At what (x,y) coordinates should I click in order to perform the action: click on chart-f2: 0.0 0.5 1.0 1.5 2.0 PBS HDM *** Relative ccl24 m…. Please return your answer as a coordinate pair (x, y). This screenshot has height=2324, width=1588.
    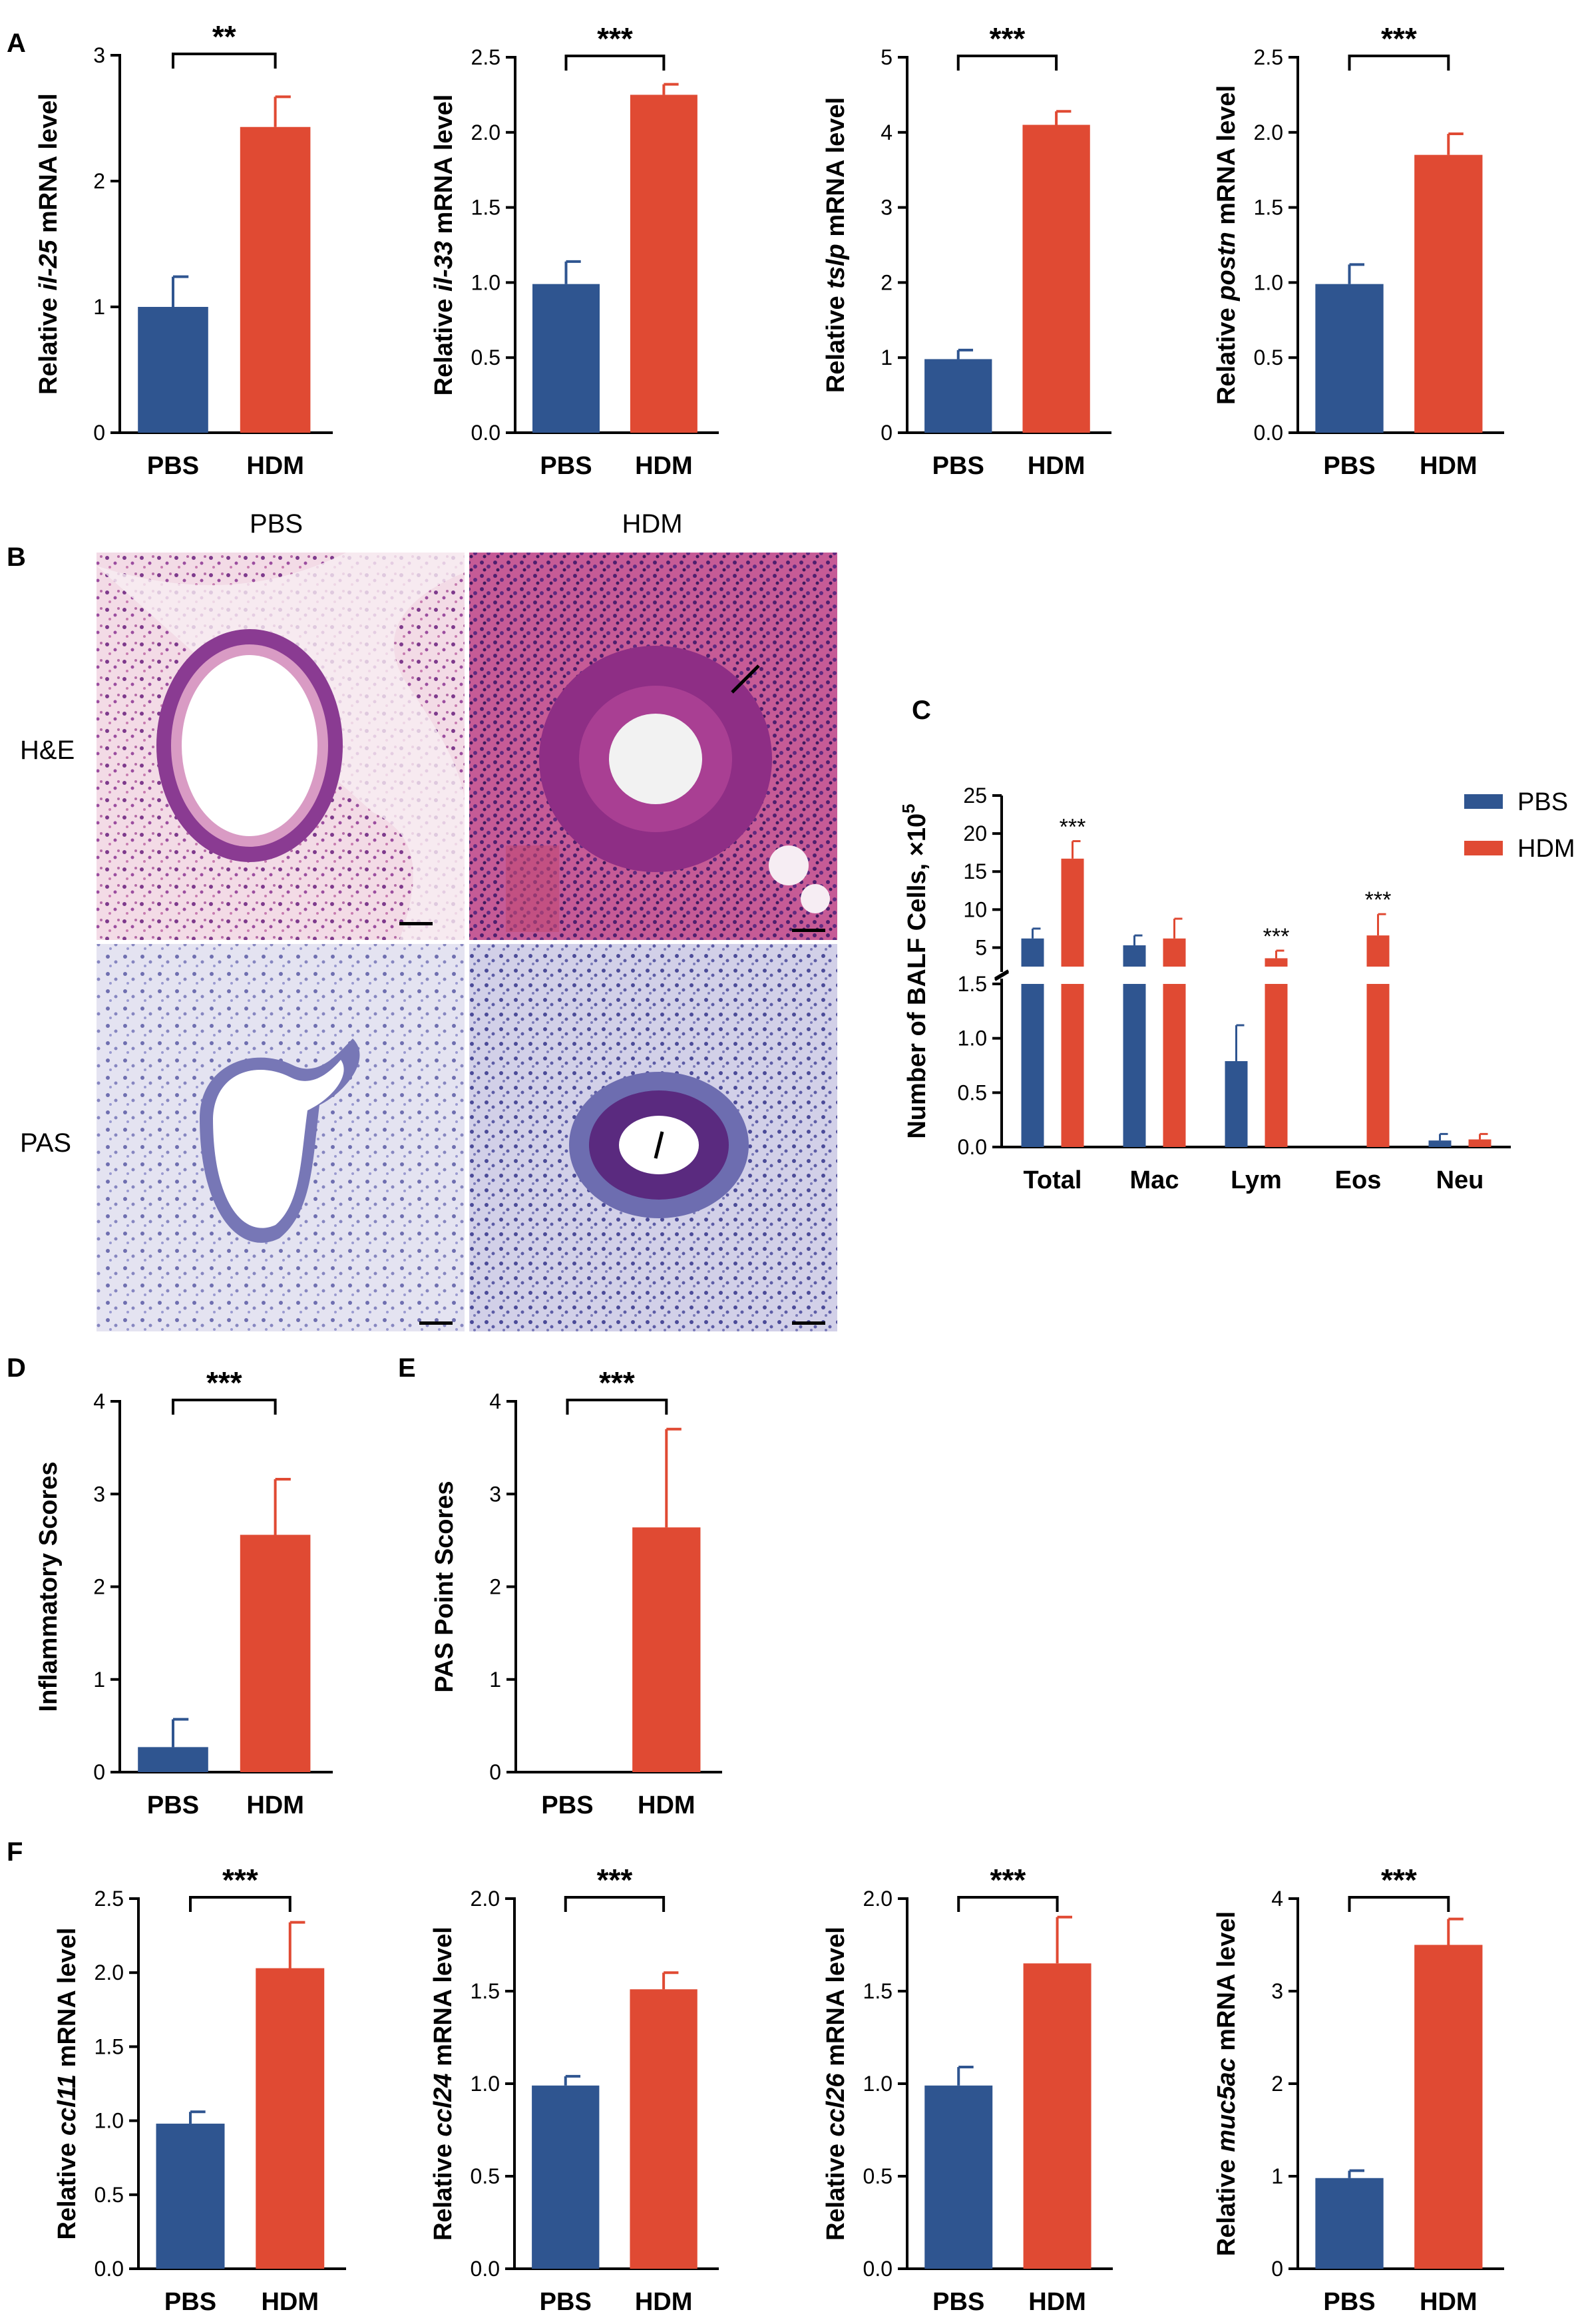
    Looking at the image, I should click on (574, 2089).